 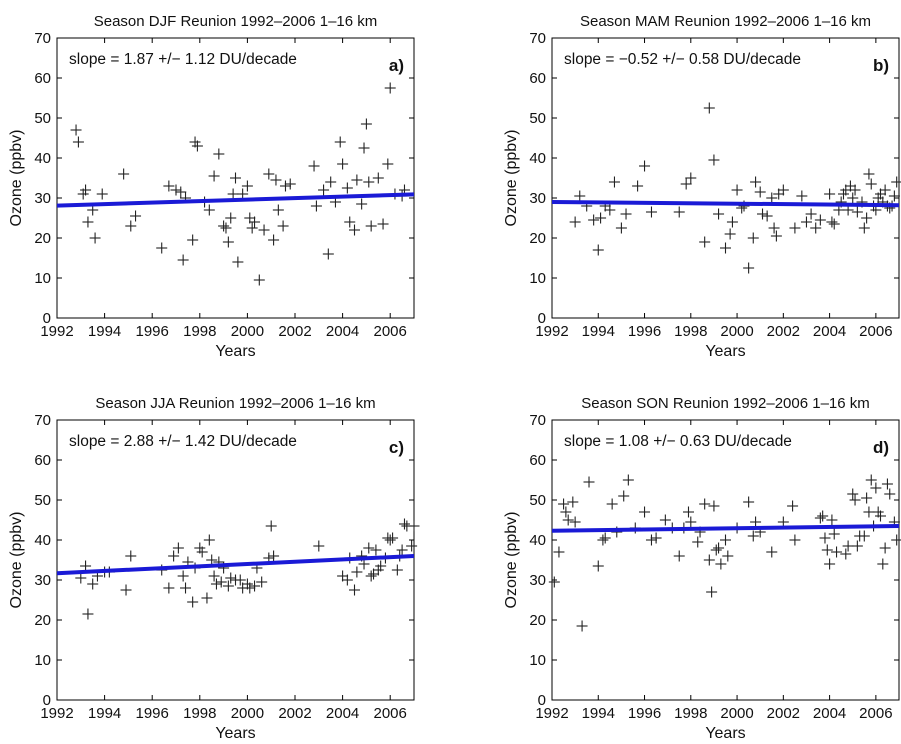 What do you see at coordinates (537, 278) in the screenshot?
I see `y-tick-label: 10` at bounding box center [537, 278].